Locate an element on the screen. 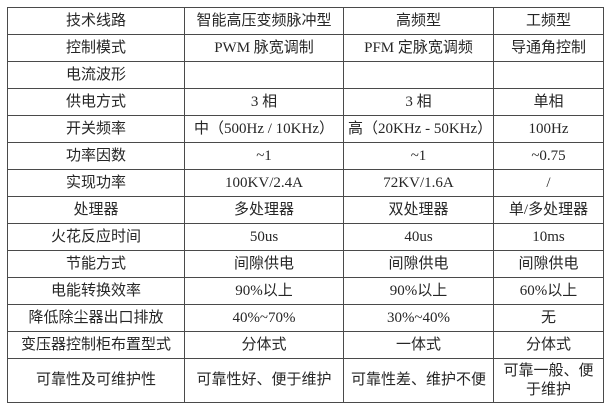 This screenshot has width=607, height=412. header-cell-tech-route: 技术线路 is located at coordinates (96, 21).